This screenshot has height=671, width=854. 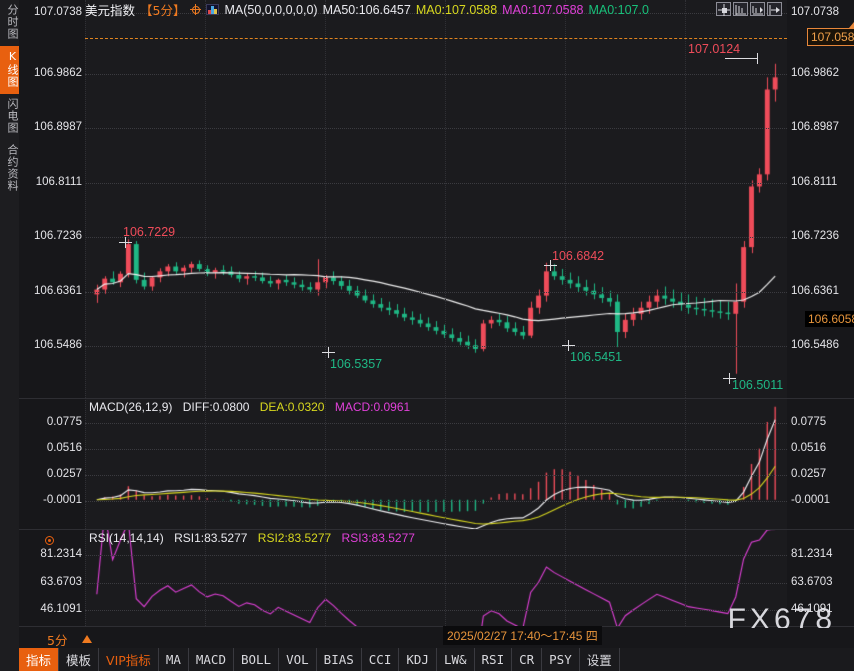 What do you see at coordinates (381, 659) in the screenshot?
I see `toolbar-item-cci: CCI` at bounding box center [381, 659].